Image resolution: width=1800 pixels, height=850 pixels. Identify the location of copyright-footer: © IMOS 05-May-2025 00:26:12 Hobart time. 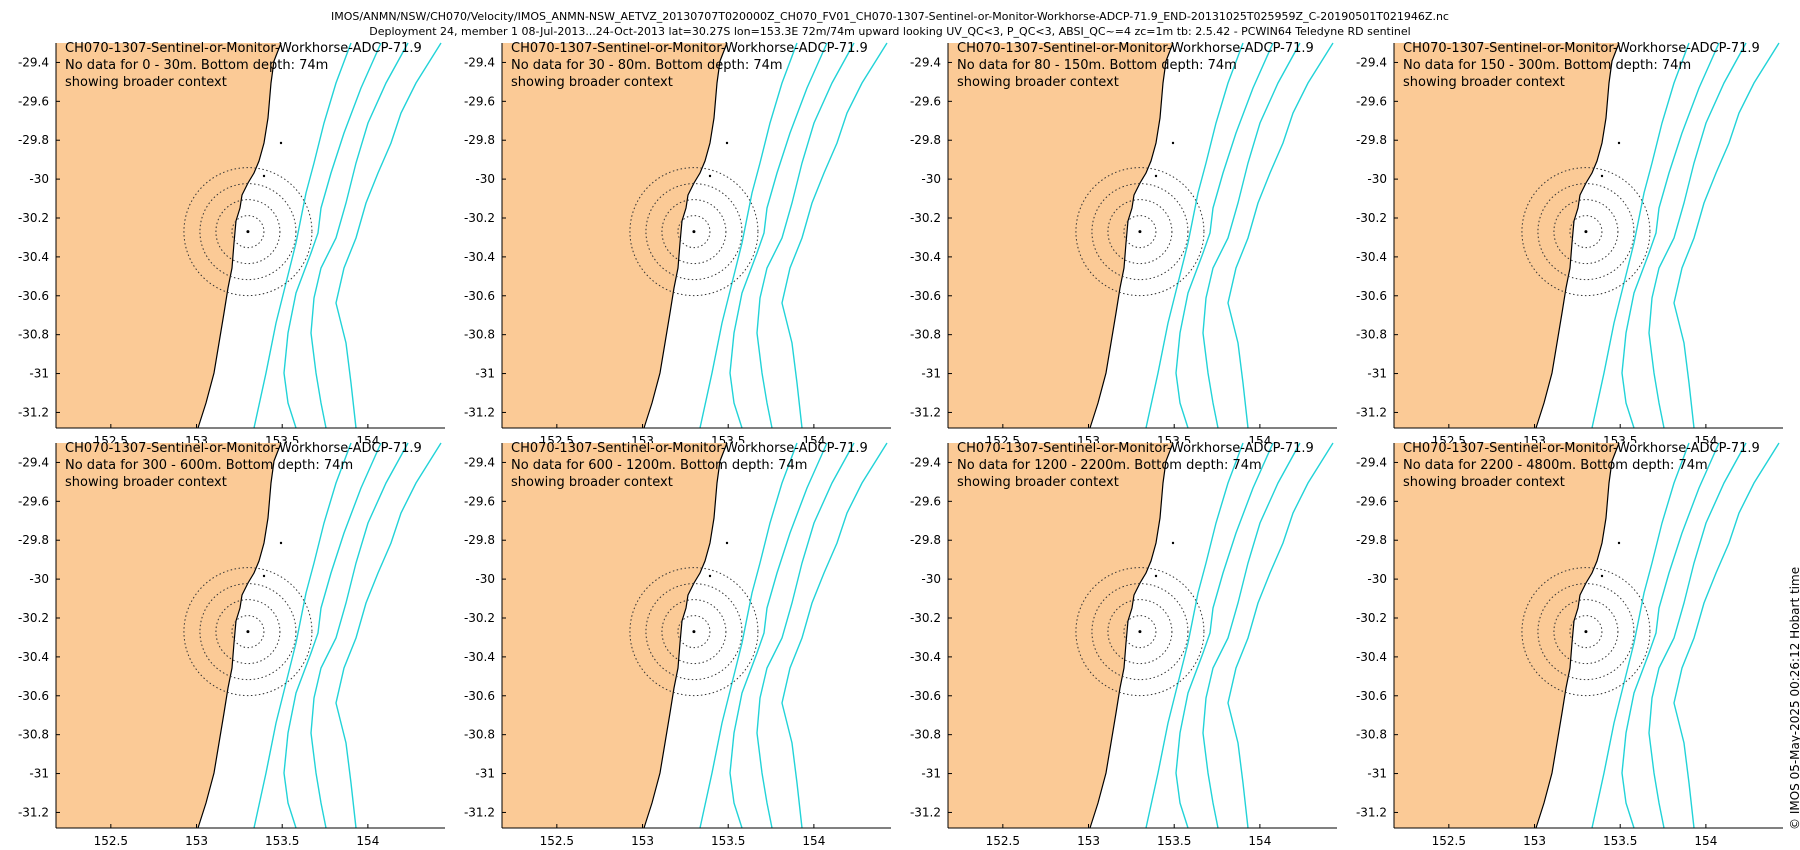
(1794, 698).